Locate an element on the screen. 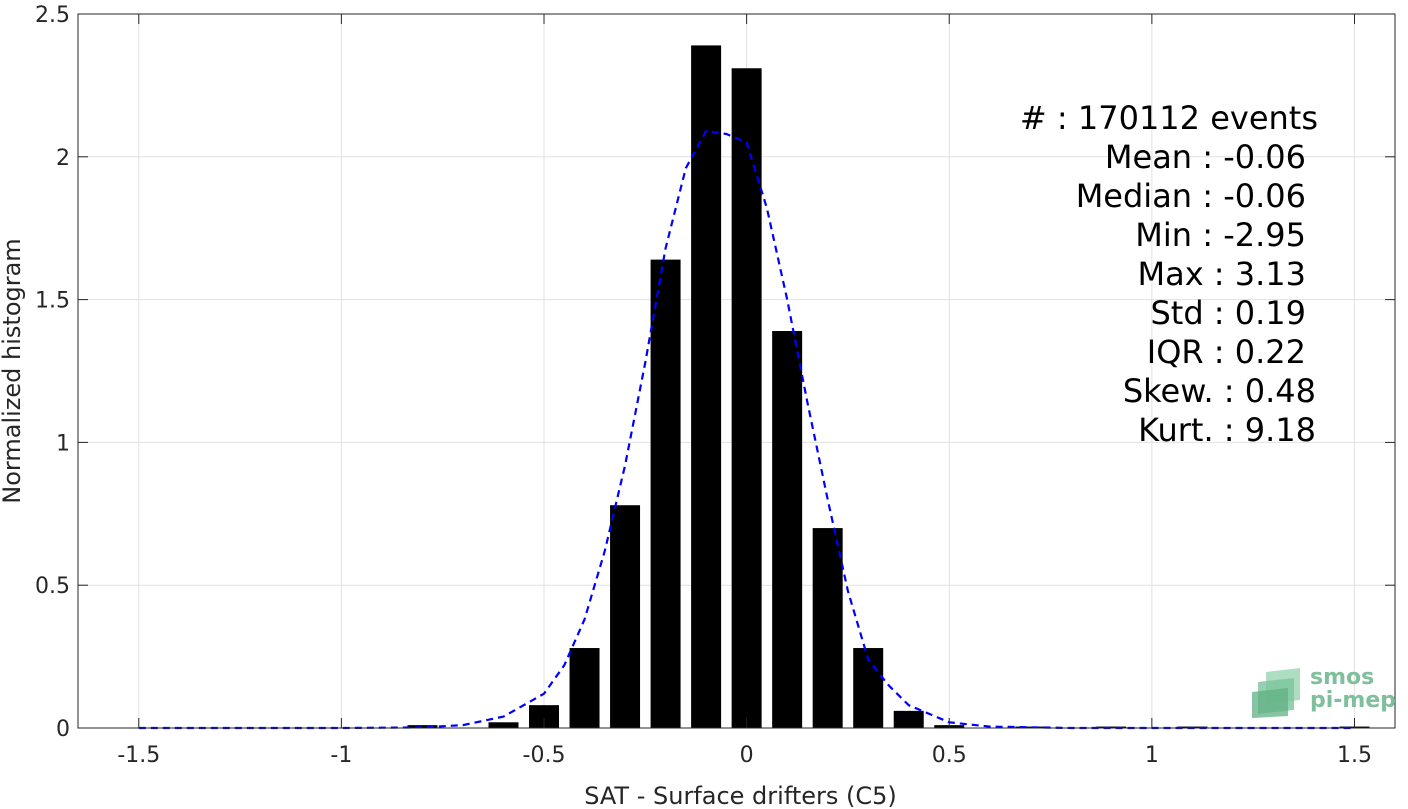  stats-line: Mean : -0.06 is located at coordinates (1205, 157).